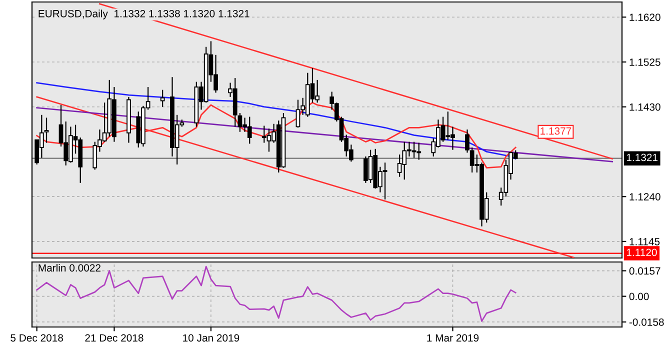 The image size is (665, 351). I want to click on y-tick-label: 1.1620, so click(645, 17).